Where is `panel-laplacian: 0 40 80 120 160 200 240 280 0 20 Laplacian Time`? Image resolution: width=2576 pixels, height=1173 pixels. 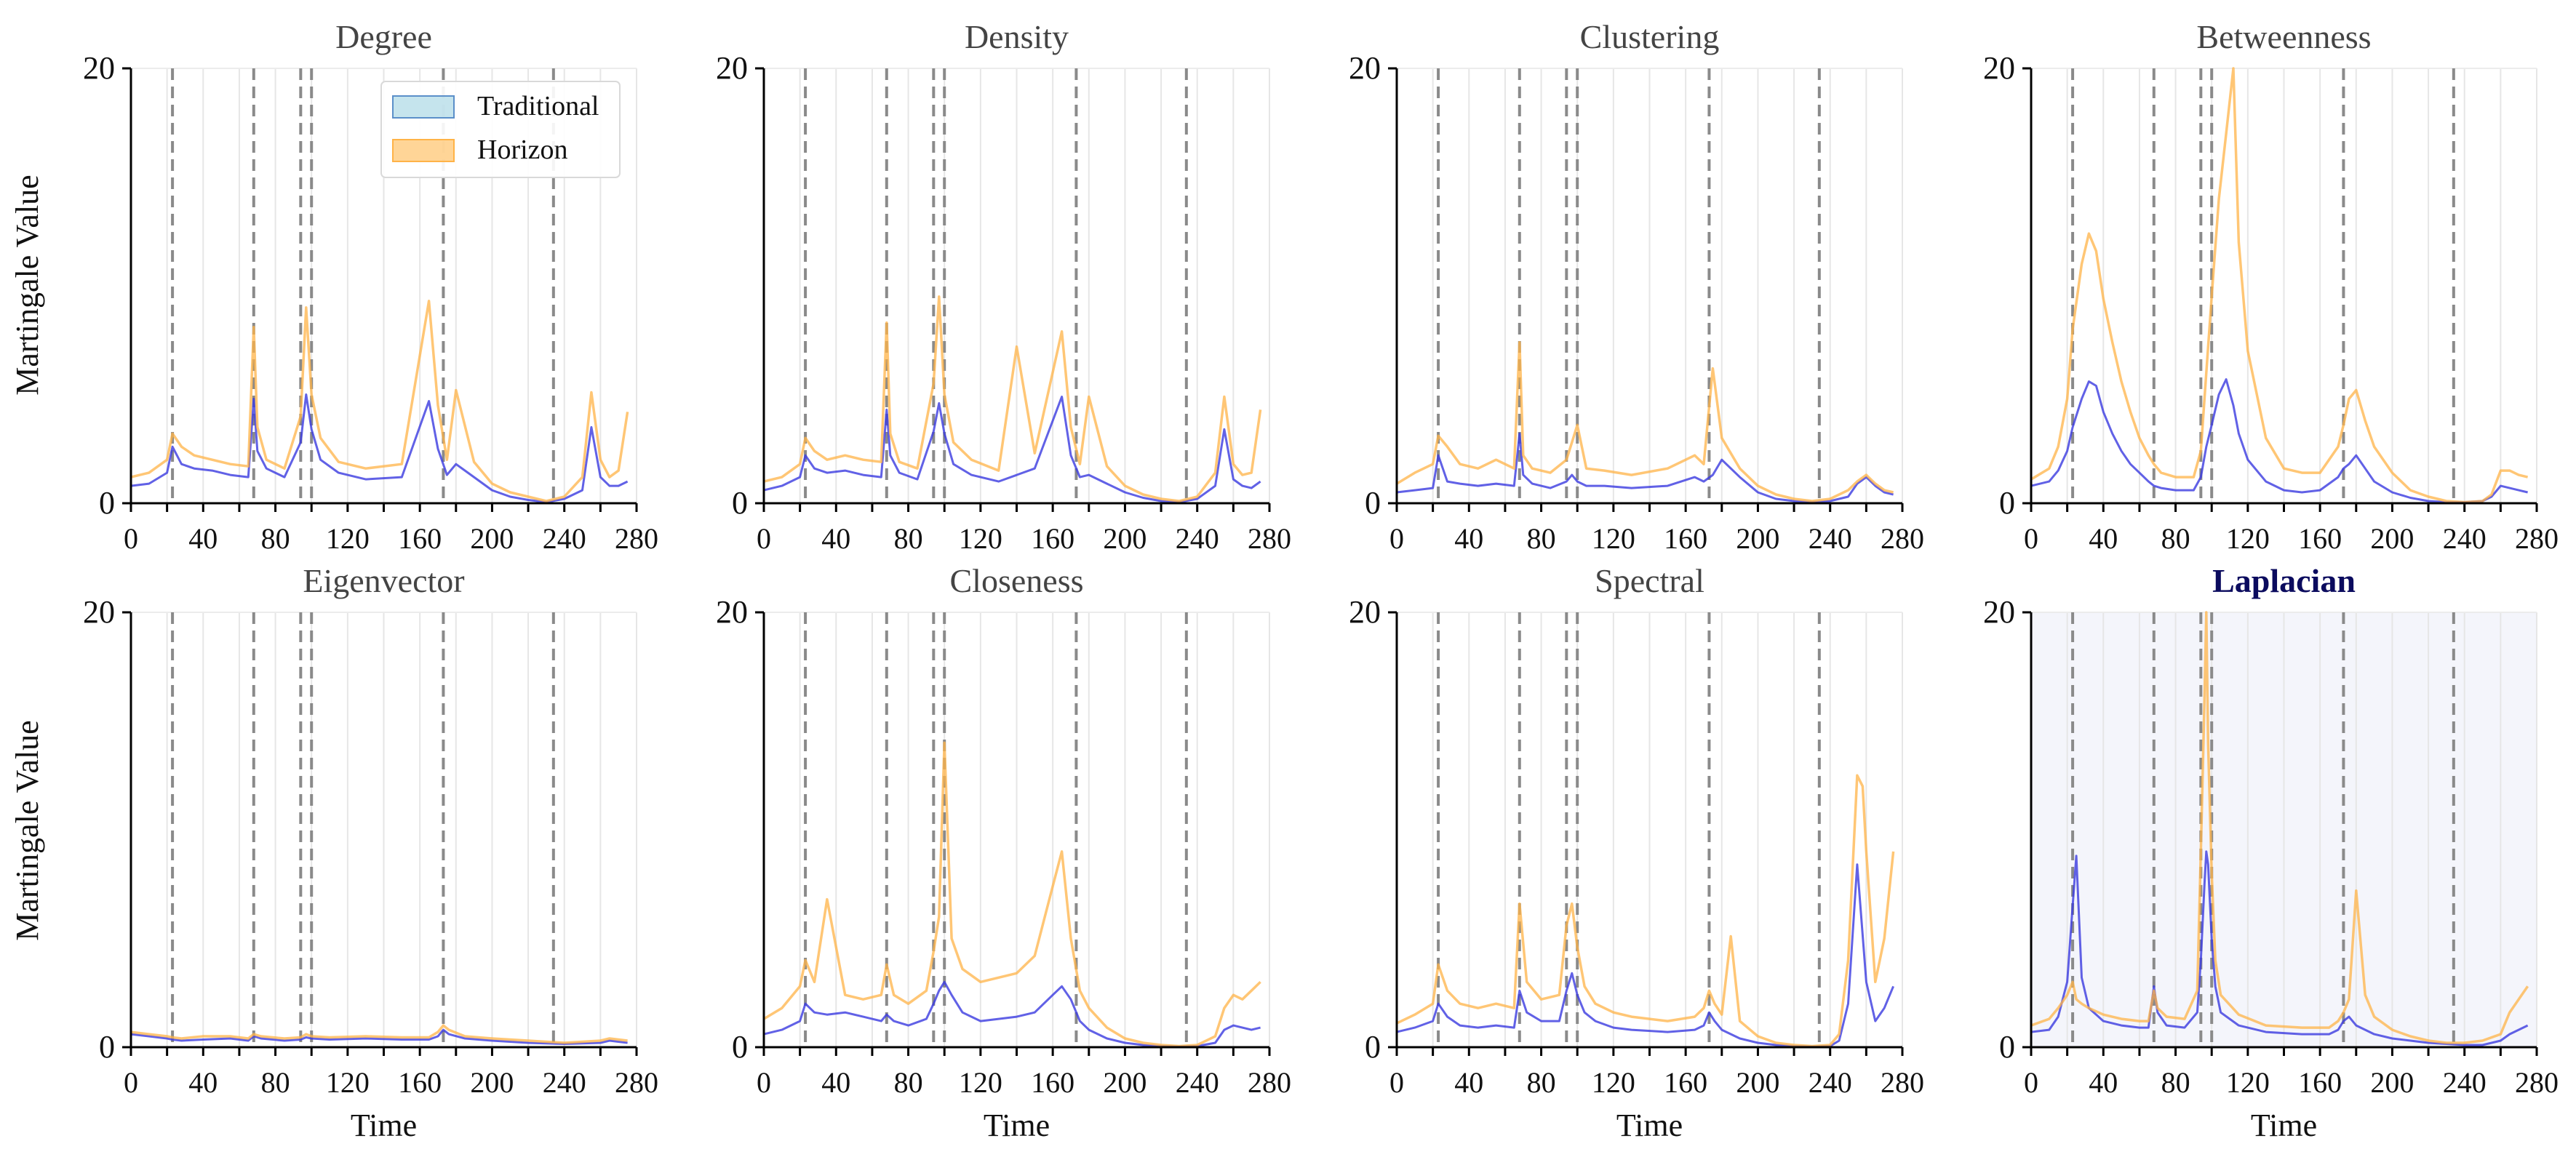 panel-laplacian: 0 40 80 120 160 200 240 280 0 20 Laplacian Time is located at coordinates (2271, 852).